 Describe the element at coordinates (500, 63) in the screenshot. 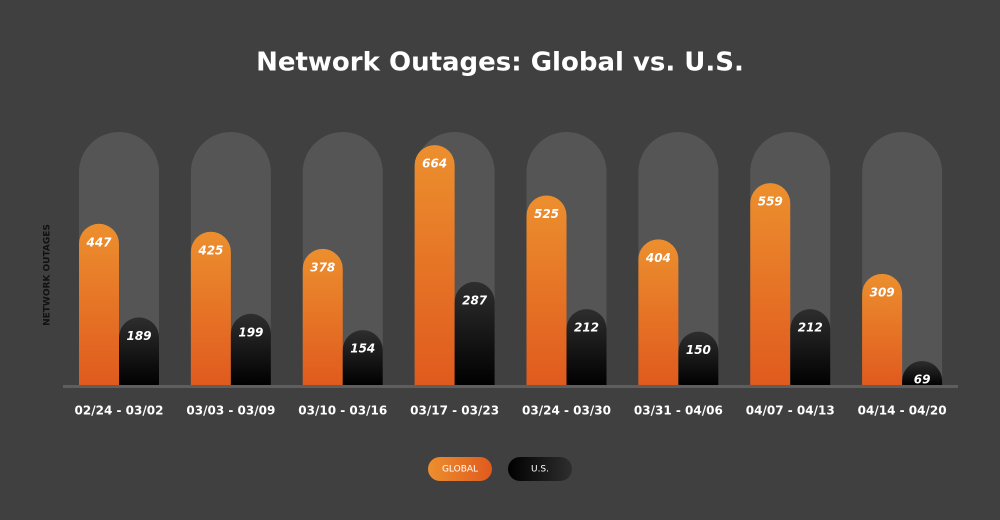

I see `chart-title: Network Outages: Global vs. U.S.` at that location.